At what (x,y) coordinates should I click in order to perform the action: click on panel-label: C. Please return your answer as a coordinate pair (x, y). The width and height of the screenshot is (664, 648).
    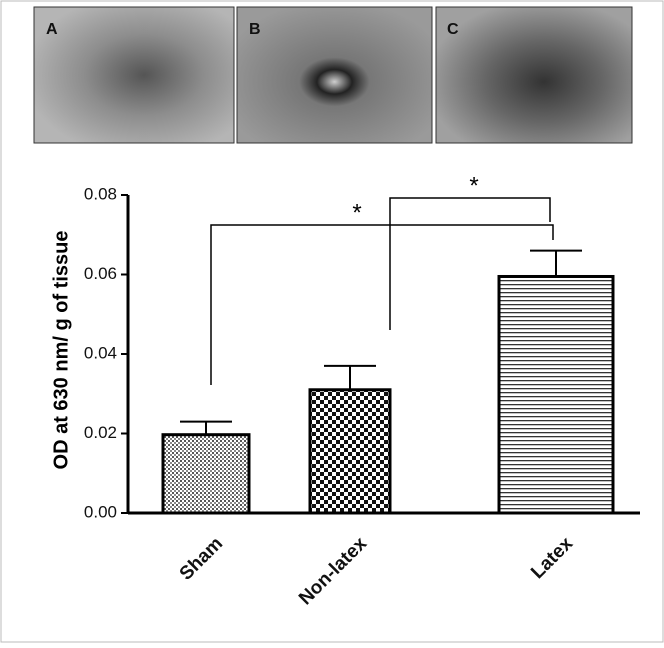
    Looking at the image, I should click on (453, 29).